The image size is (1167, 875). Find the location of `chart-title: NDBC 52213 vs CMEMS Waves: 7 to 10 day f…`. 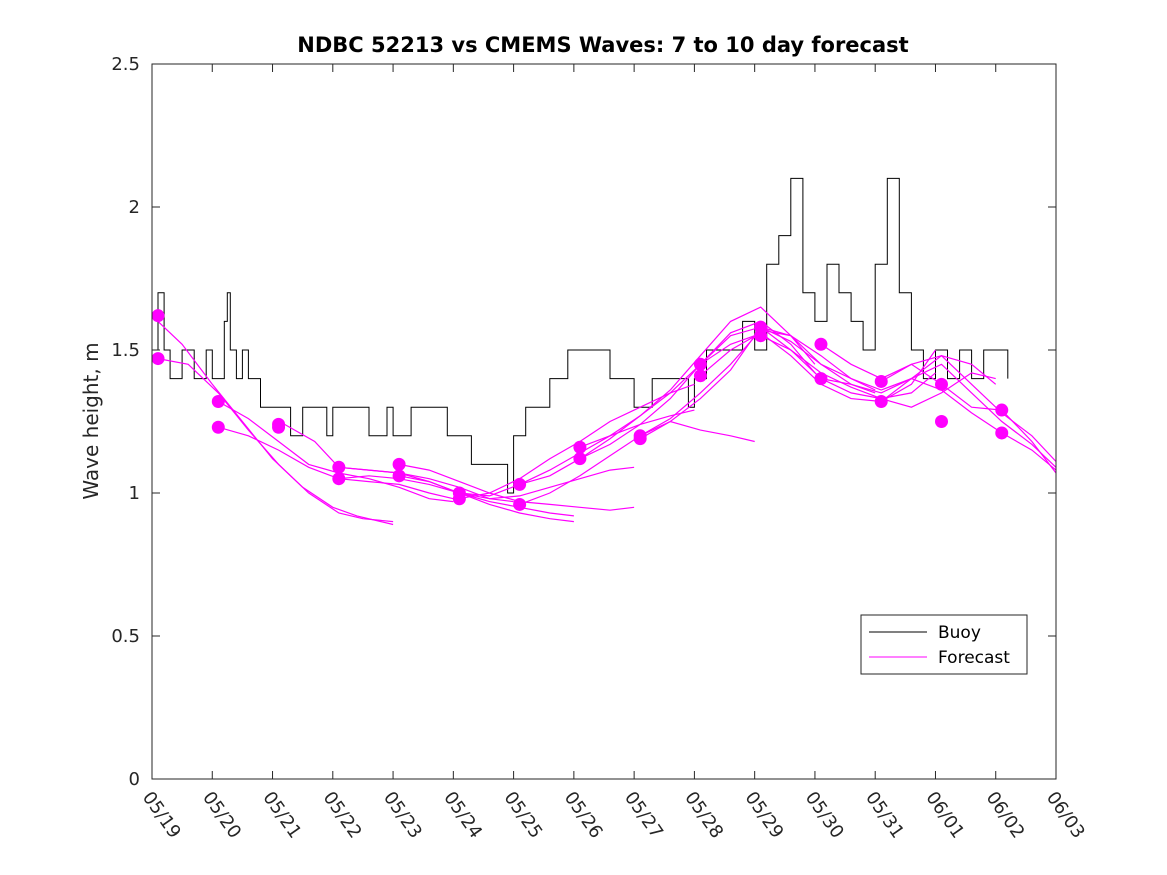

chart-title: NDBC 52213 vs CMEMS Waves: 7 to 10 day f… is located at coordinates (602, 45).